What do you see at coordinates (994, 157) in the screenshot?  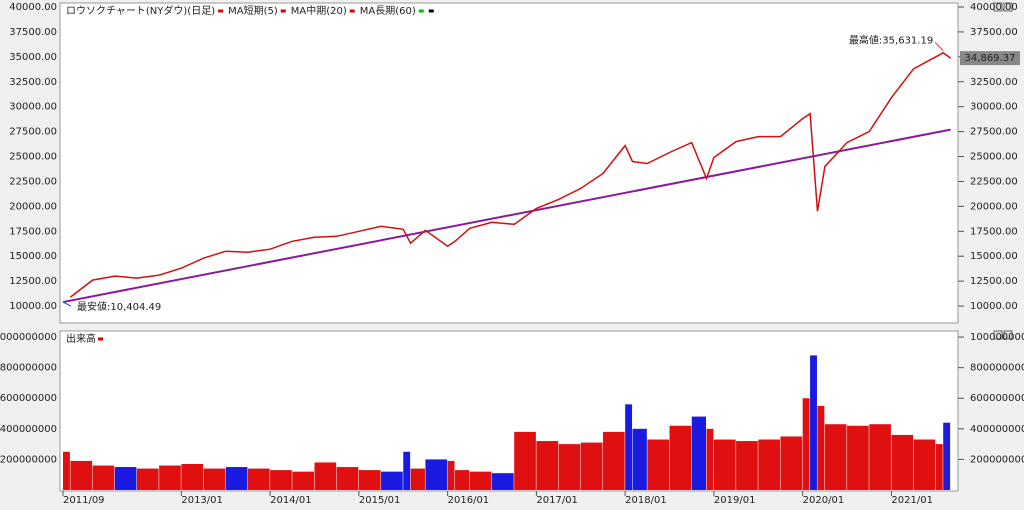 I see `y-tick-label-right: 25000.00` at bounding box center [994, 157].